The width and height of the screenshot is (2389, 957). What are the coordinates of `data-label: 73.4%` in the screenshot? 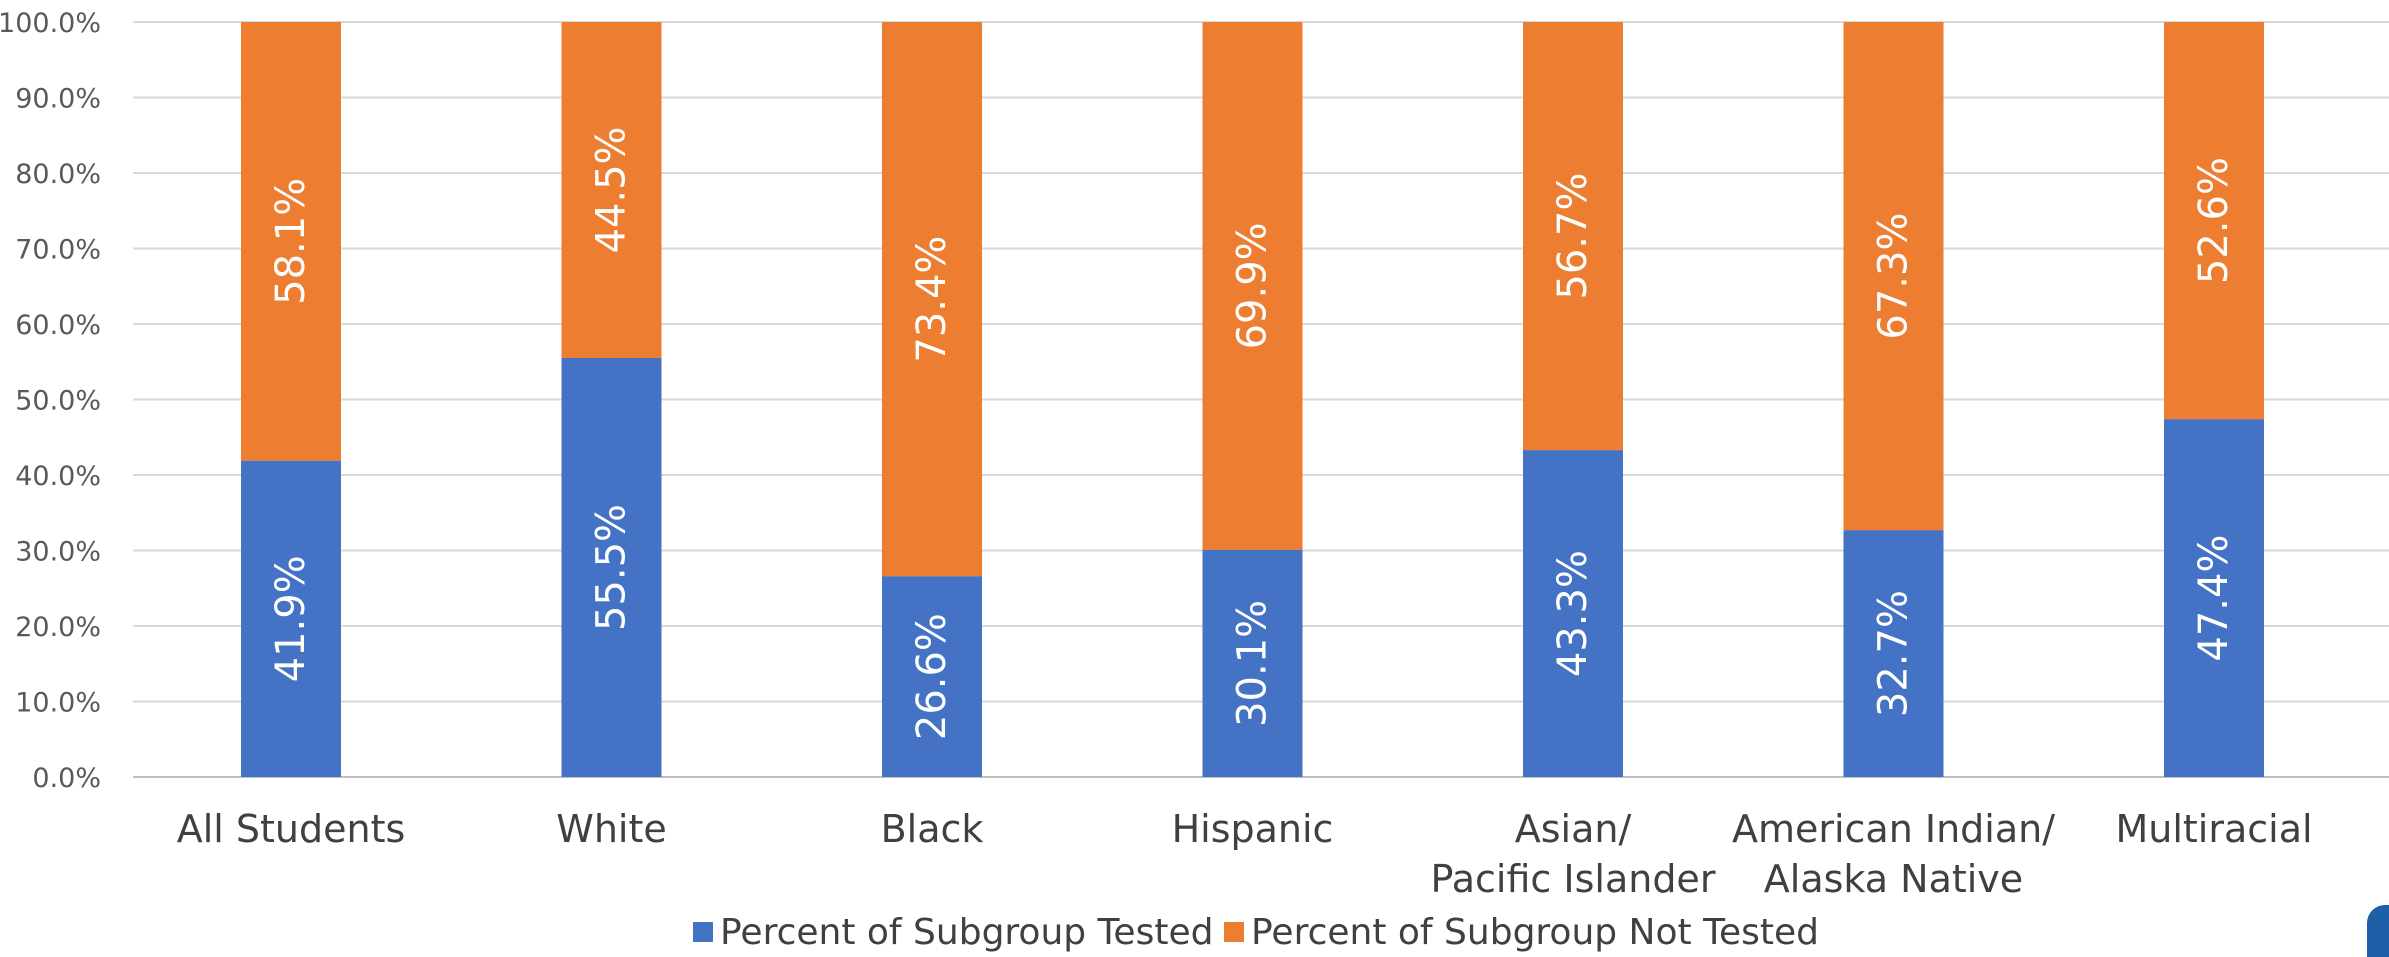 It's located at (932, 299).